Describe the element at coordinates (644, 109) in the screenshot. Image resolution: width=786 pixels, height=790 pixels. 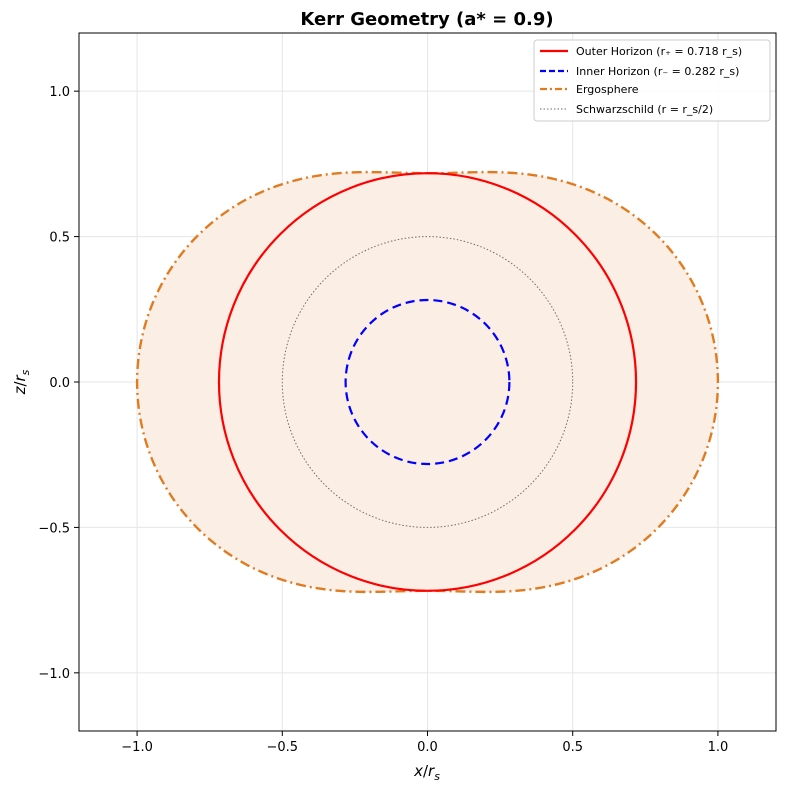
I see `legend-label: Schwarzschild (r = r_s/2)` at that location.